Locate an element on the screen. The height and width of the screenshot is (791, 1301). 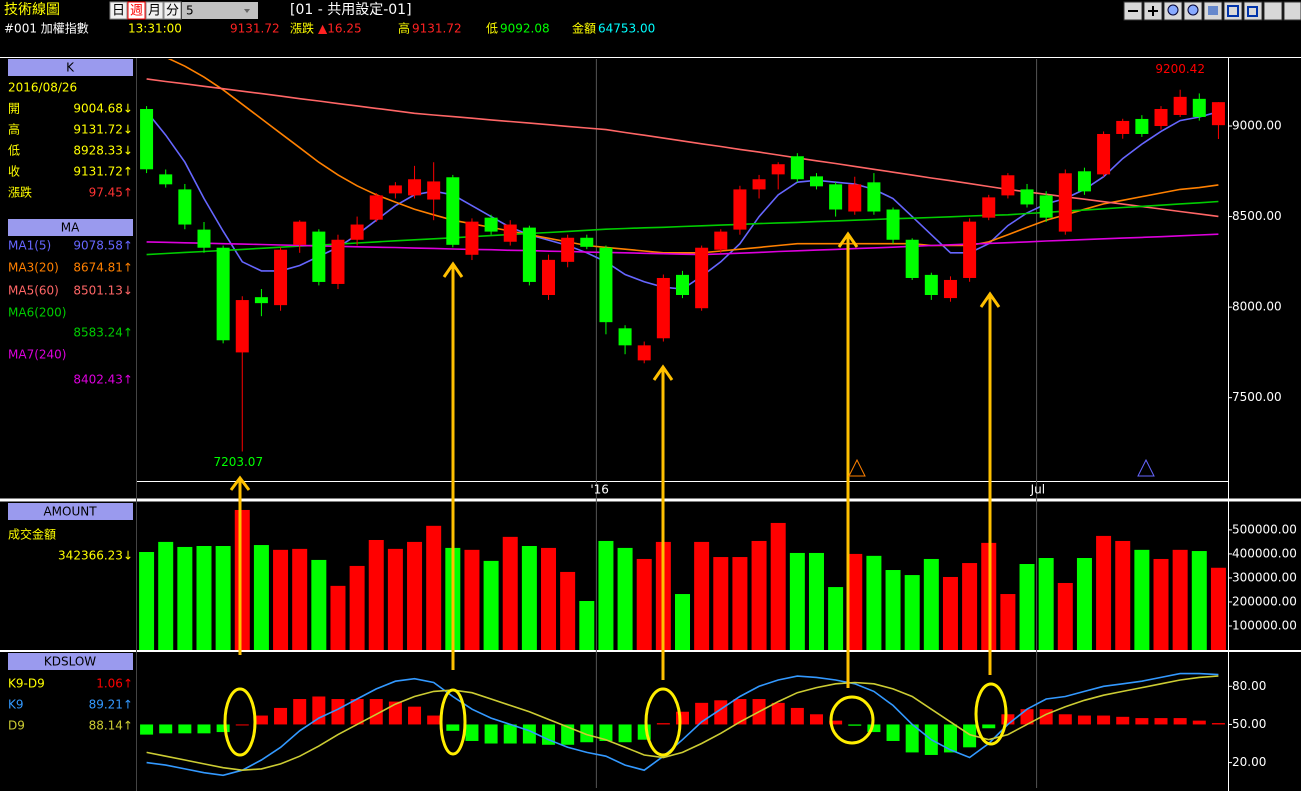
ma-legend-value: 8501.13↓ is located at coordinates (103, 291).